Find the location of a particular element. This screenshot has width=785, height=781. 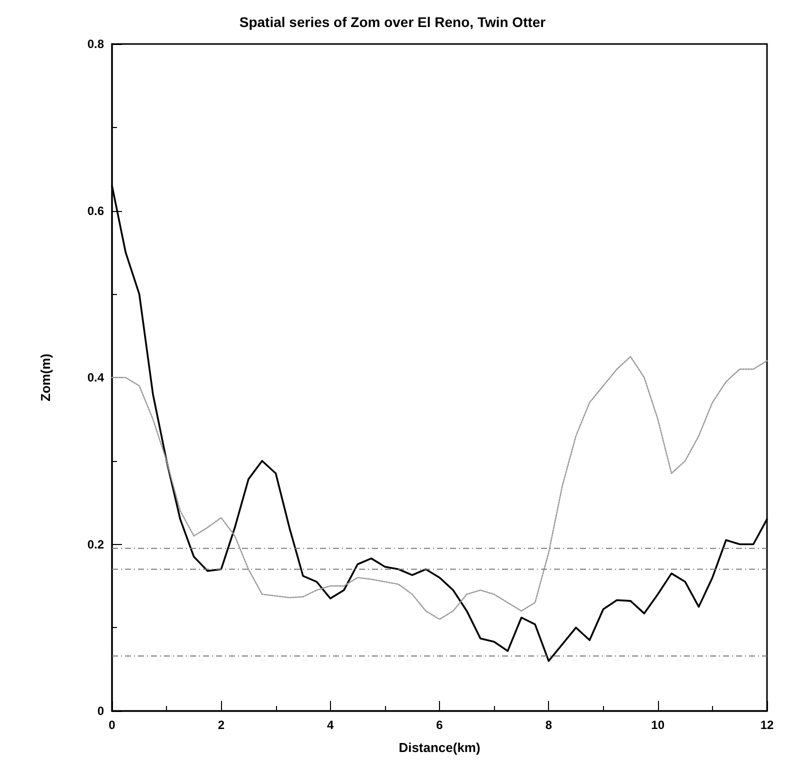

y-tick-label: 0.4 is located at coordinates (95, 377).